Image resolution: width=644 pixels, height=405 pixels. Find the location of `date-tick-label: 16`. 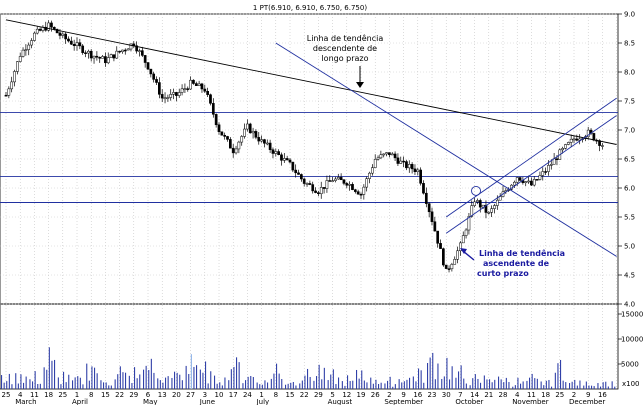

date-tick-label: 16 is located at coordinates (417, 395).